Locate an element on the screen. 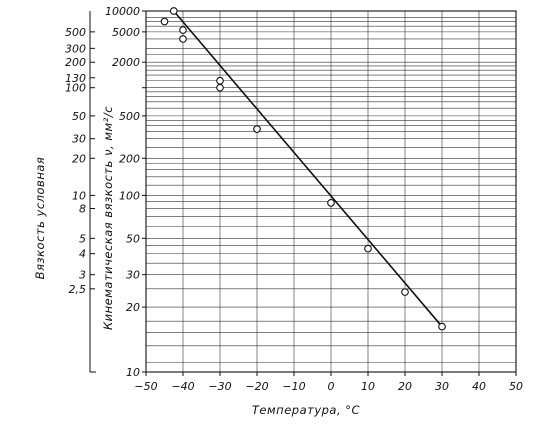 The height and width of the screenshot is (428, 544). y-tick-label: 50 is located at coordinates (133, 238).